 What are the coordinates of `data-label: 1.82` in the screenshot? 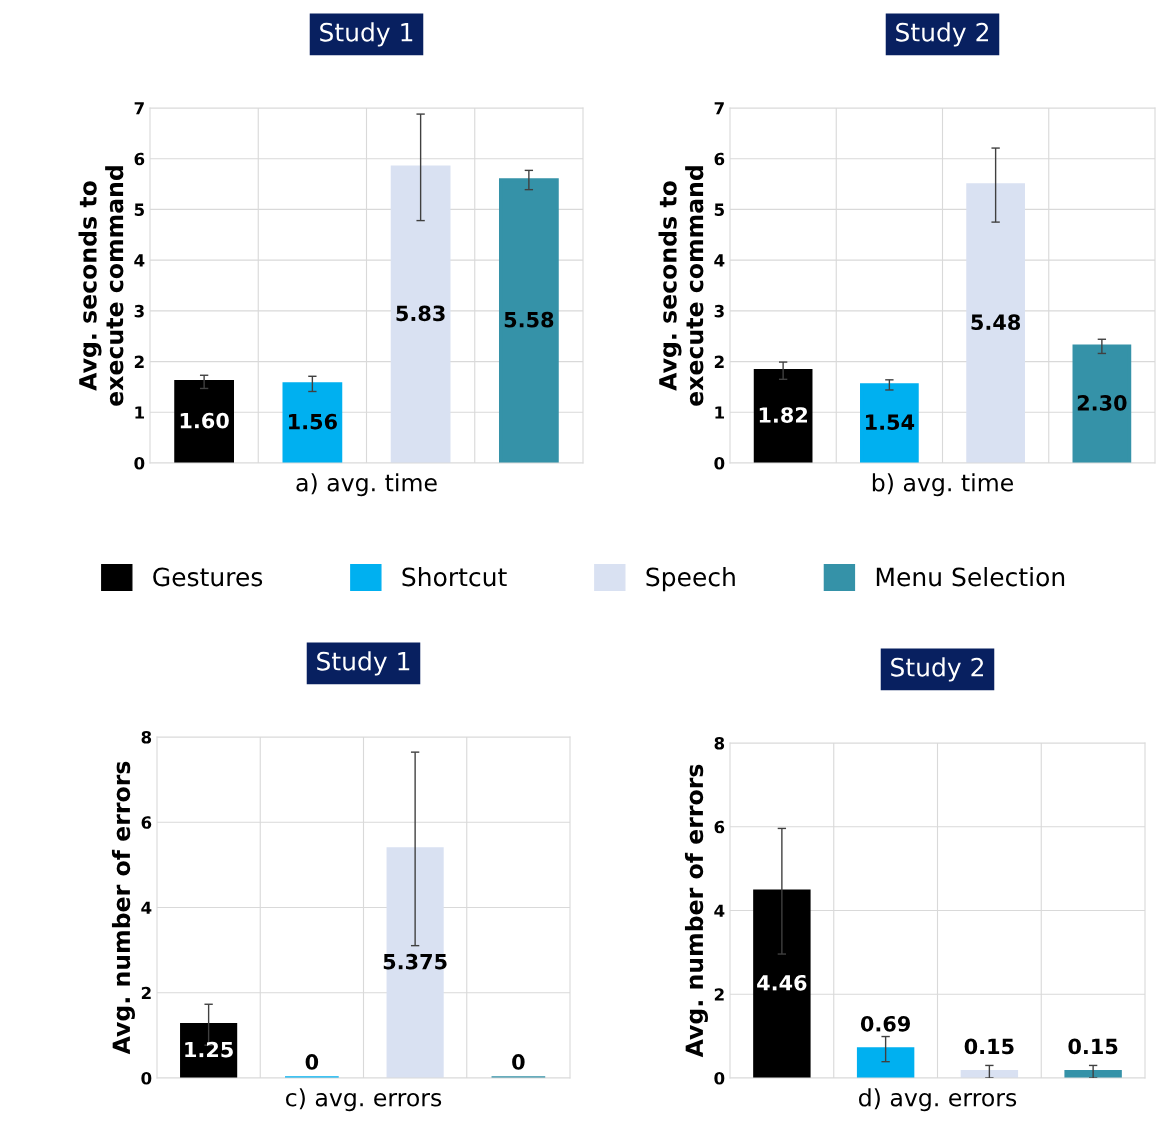 It's located at (783, 415).